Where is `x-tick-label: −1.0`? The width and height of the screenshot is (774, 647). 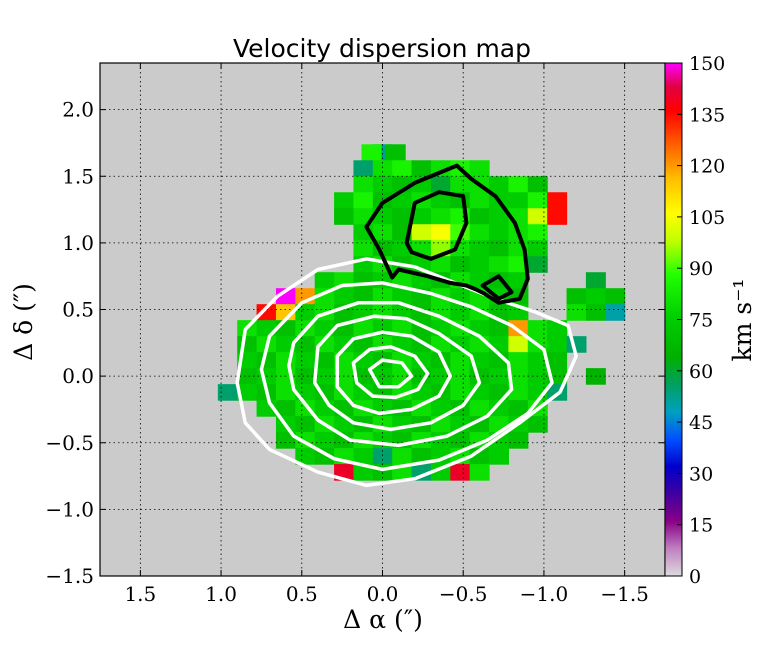 x-tick-label: −1.0 is located at coordinates (544, 594).